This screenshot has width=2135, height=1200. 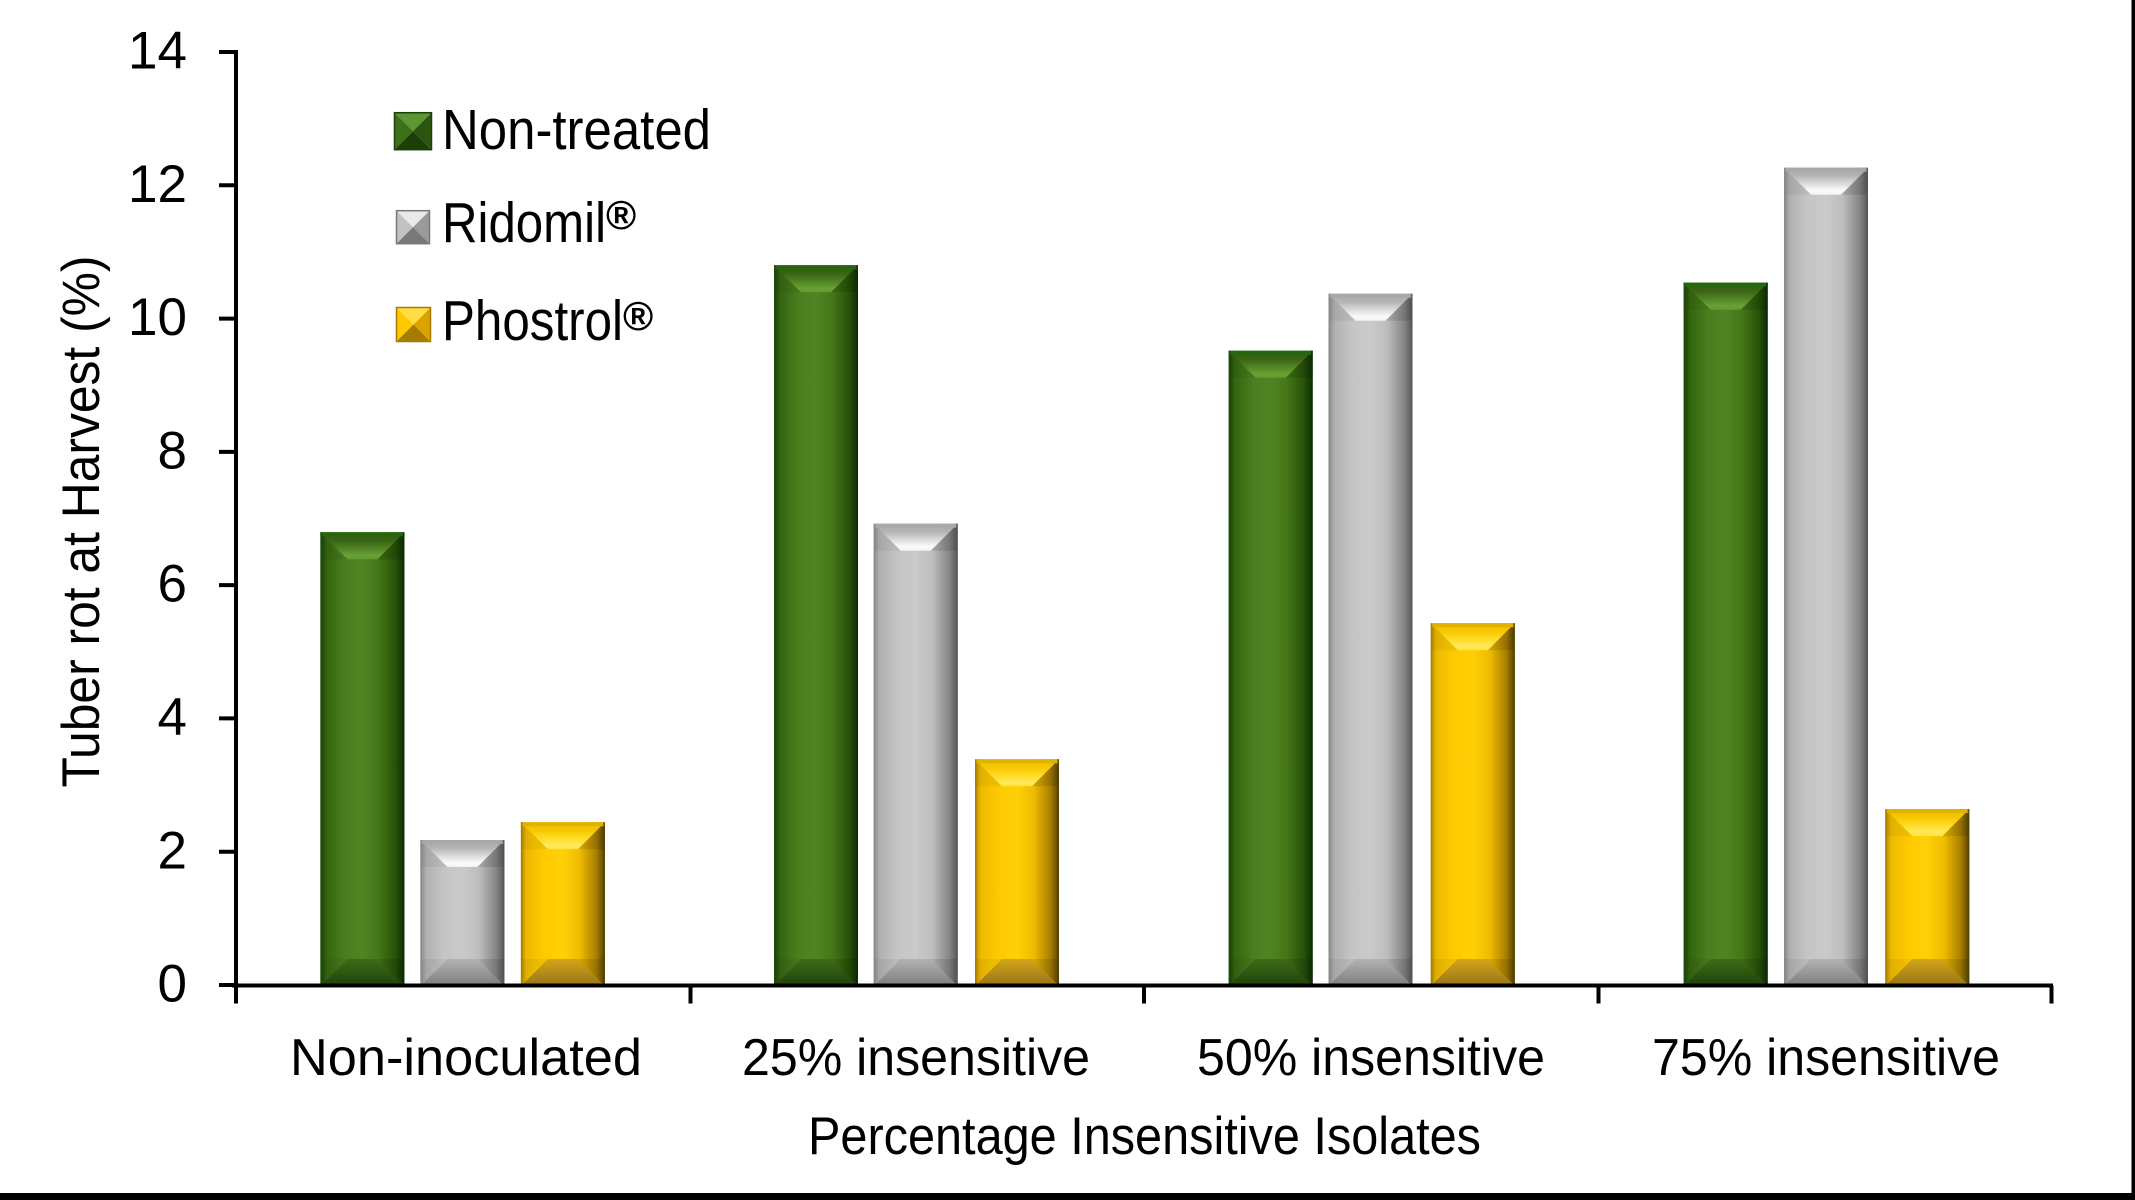 I want to click on svg-text: Ridomil®, so click(x=539, y=223).